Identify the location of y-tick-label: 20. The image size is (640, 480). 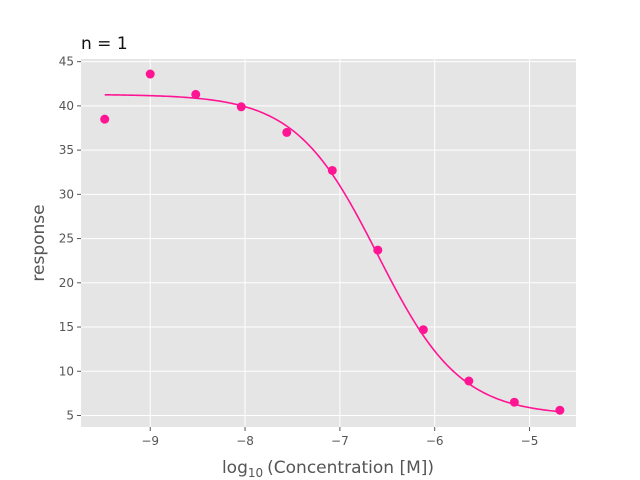
(66, 283).